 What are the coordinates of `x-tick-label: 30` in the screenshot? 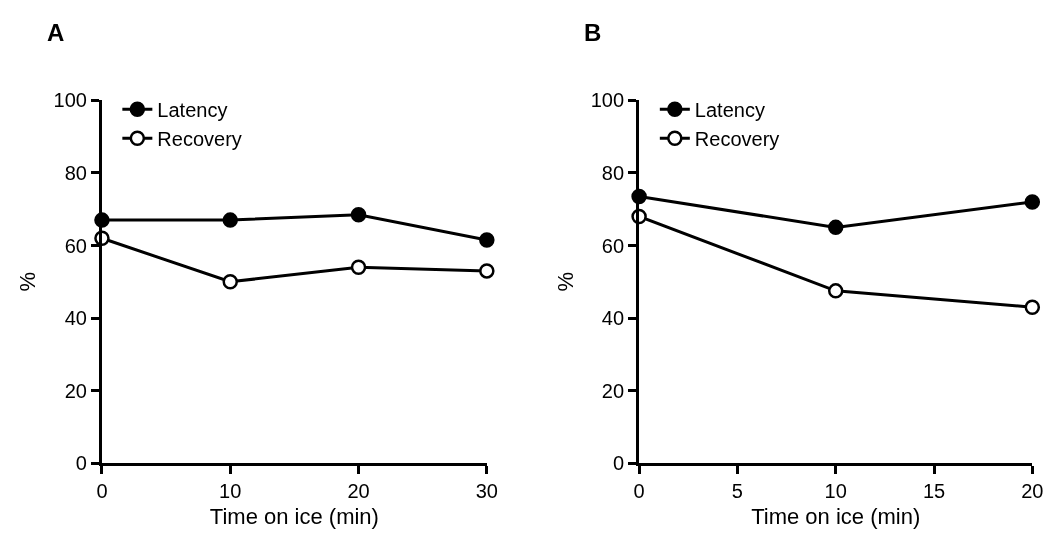 It's located at (486, 491).